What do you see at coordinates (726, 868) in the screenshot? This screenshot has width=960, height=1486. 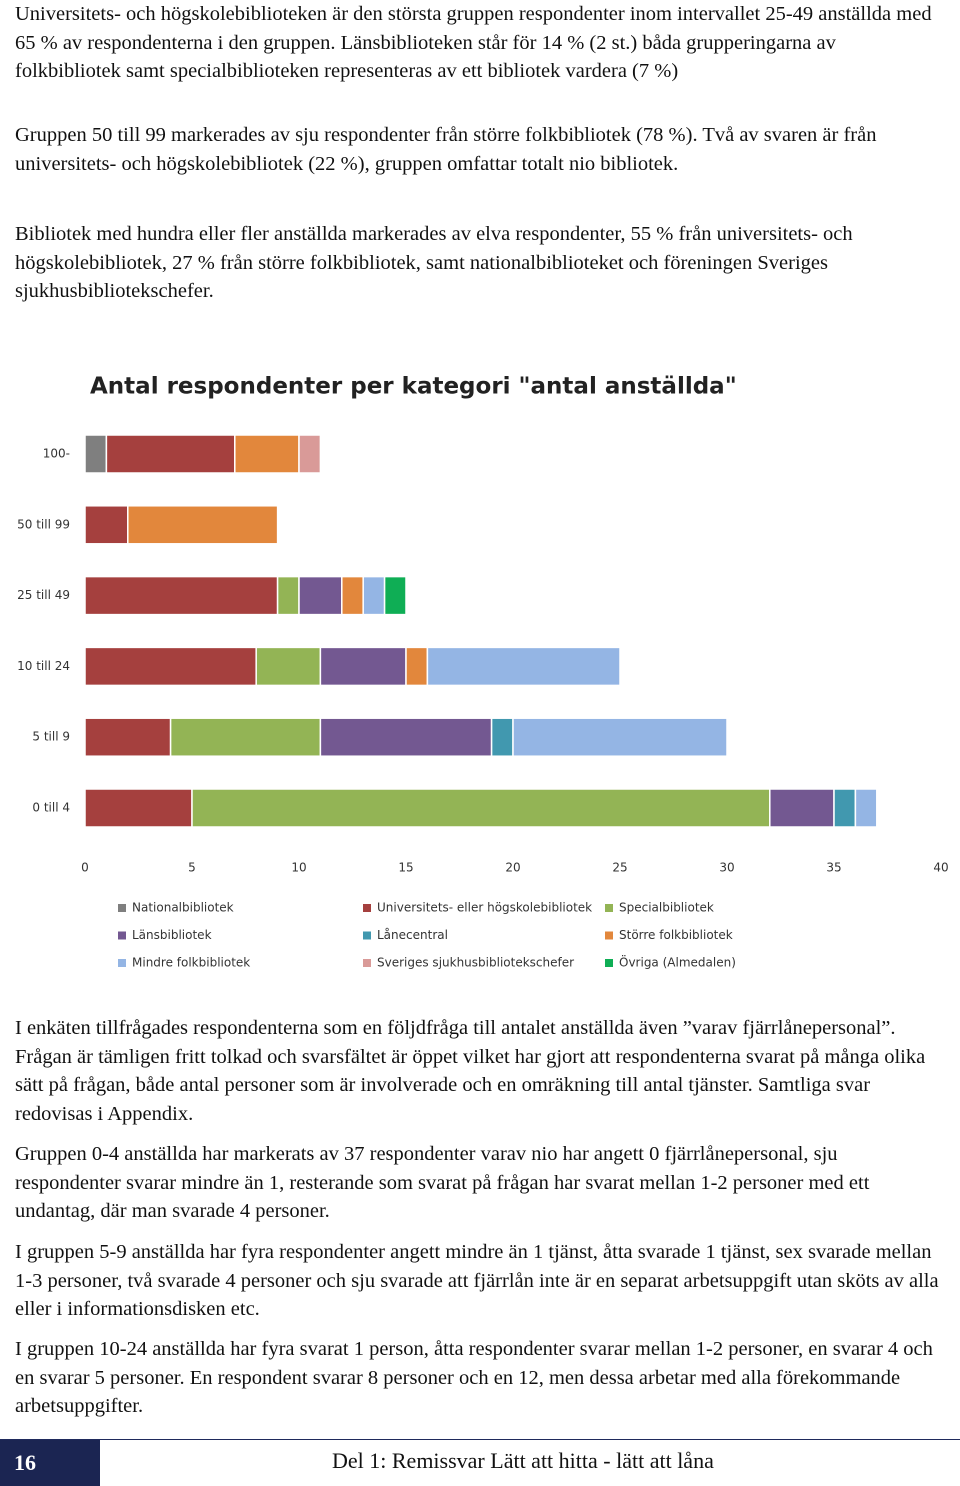 I see `x-tick-label: 30` at bounding box center [726, 868].